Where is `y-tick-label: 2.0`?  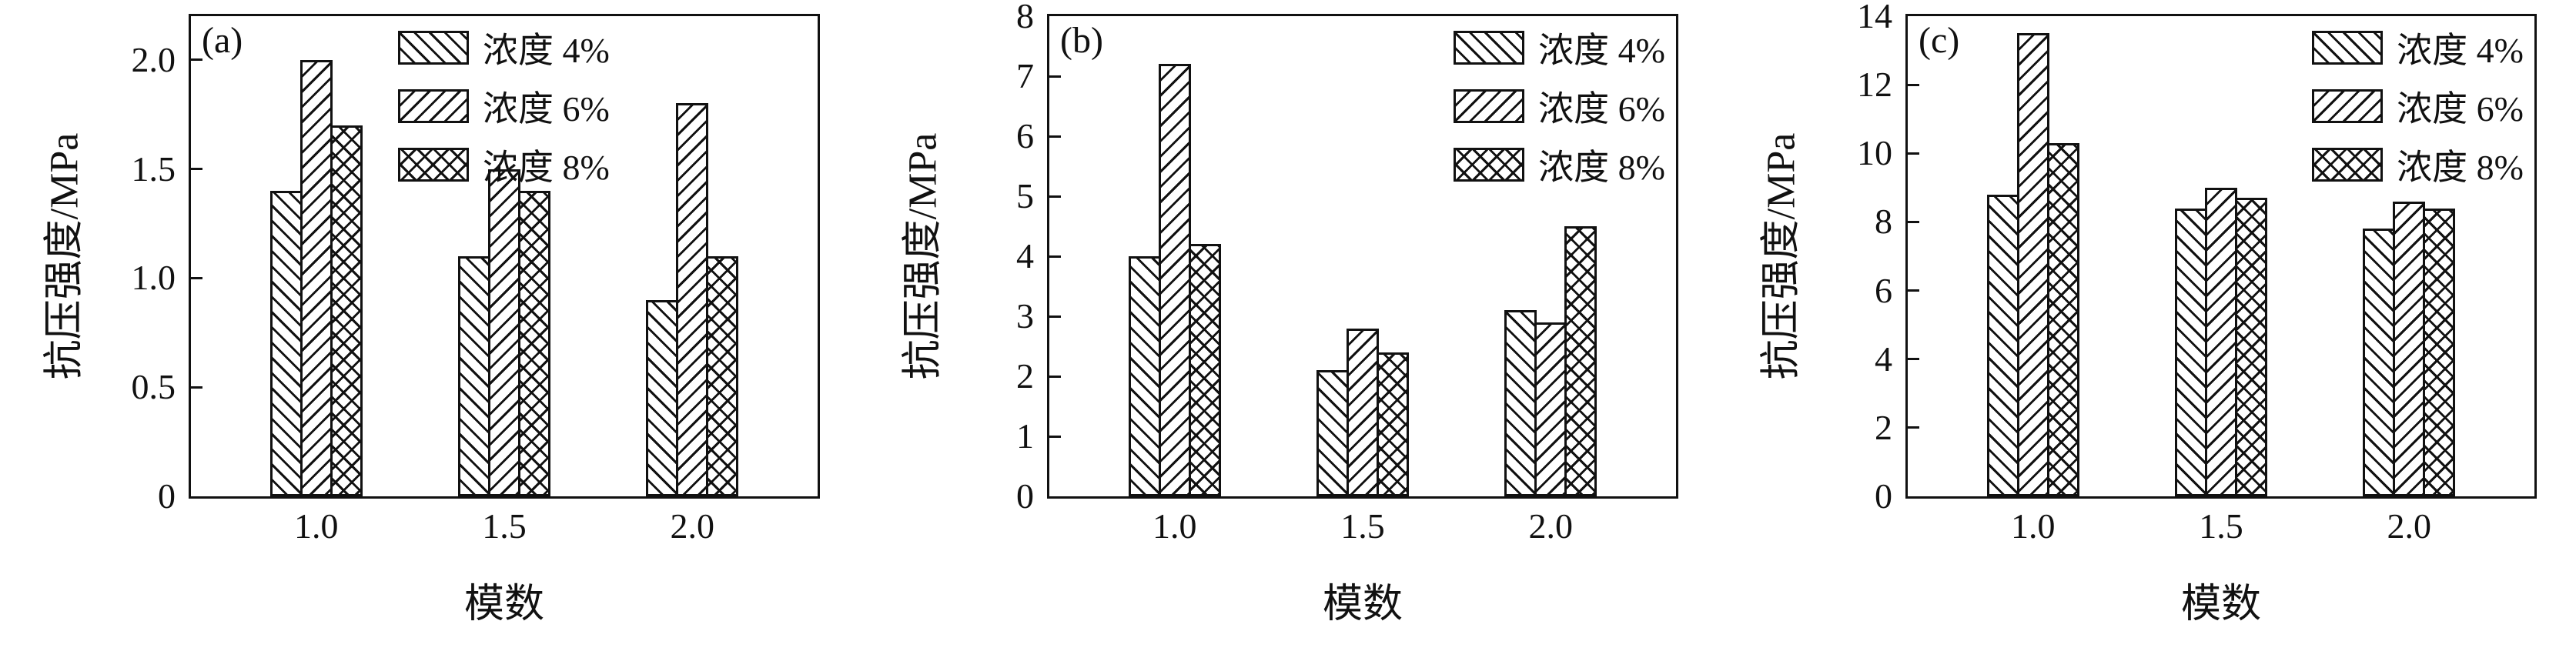 y-tick-label: 2.0 is located at coordinates (154, 59).